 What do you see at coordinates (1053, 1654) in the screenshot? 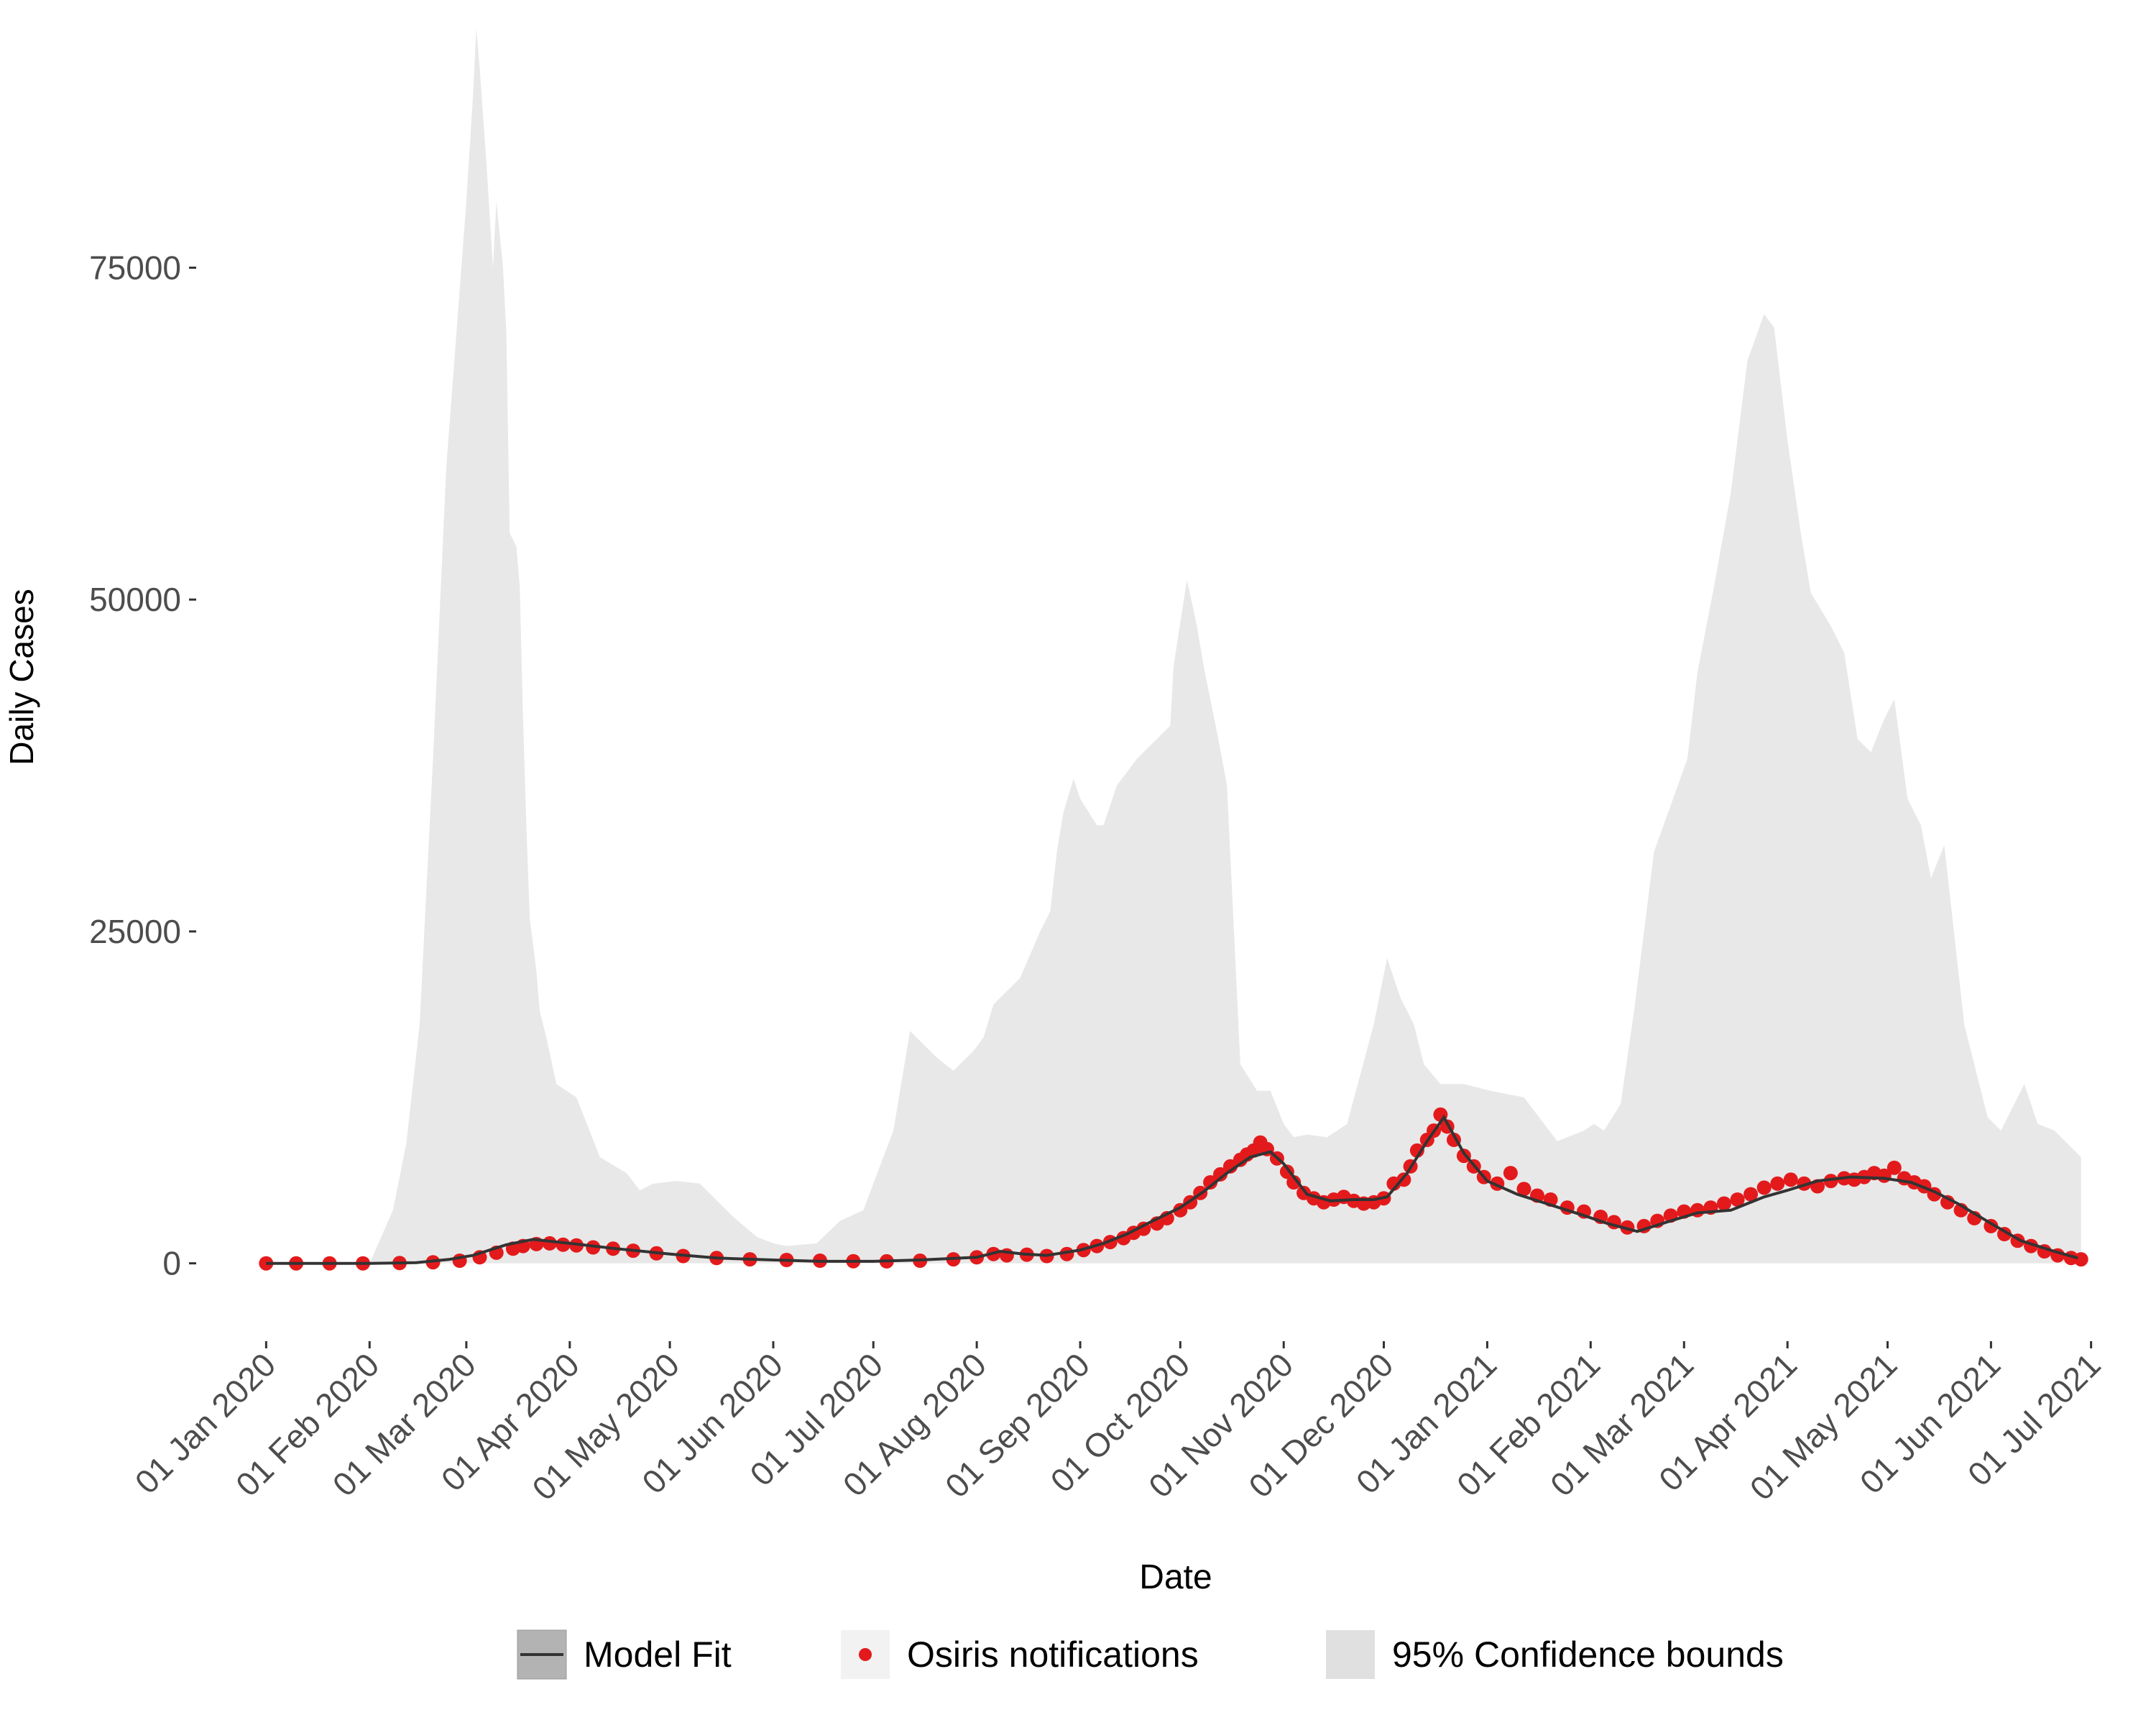
I see `legend-label: Osiris notifications` at bounding box center [1053, 1654].